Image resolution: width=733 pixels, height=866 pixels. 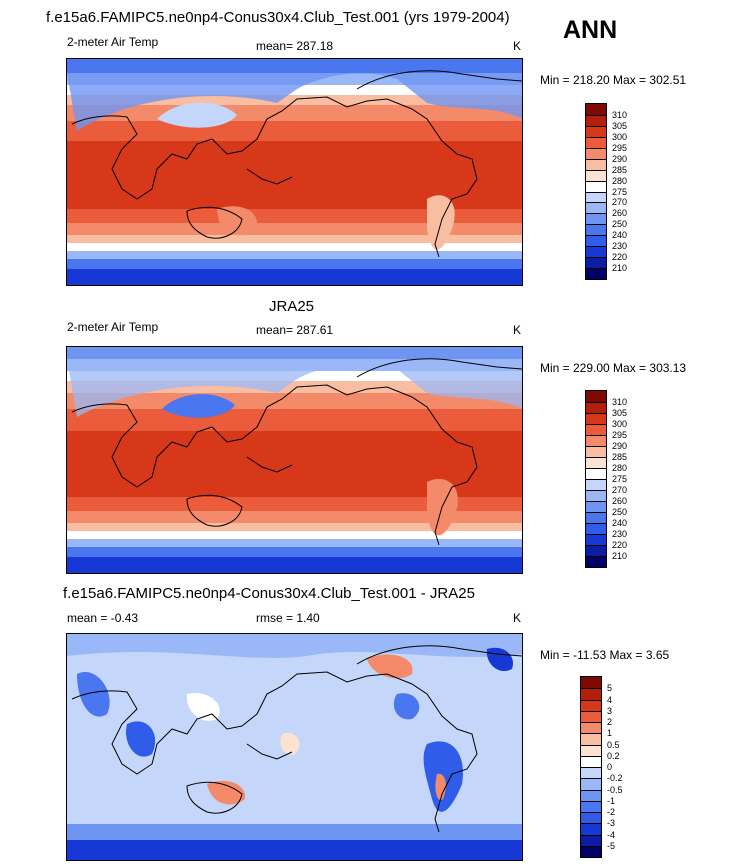 I want to click on panel2-subtitle: JRA25, so click(x=292, y=306).